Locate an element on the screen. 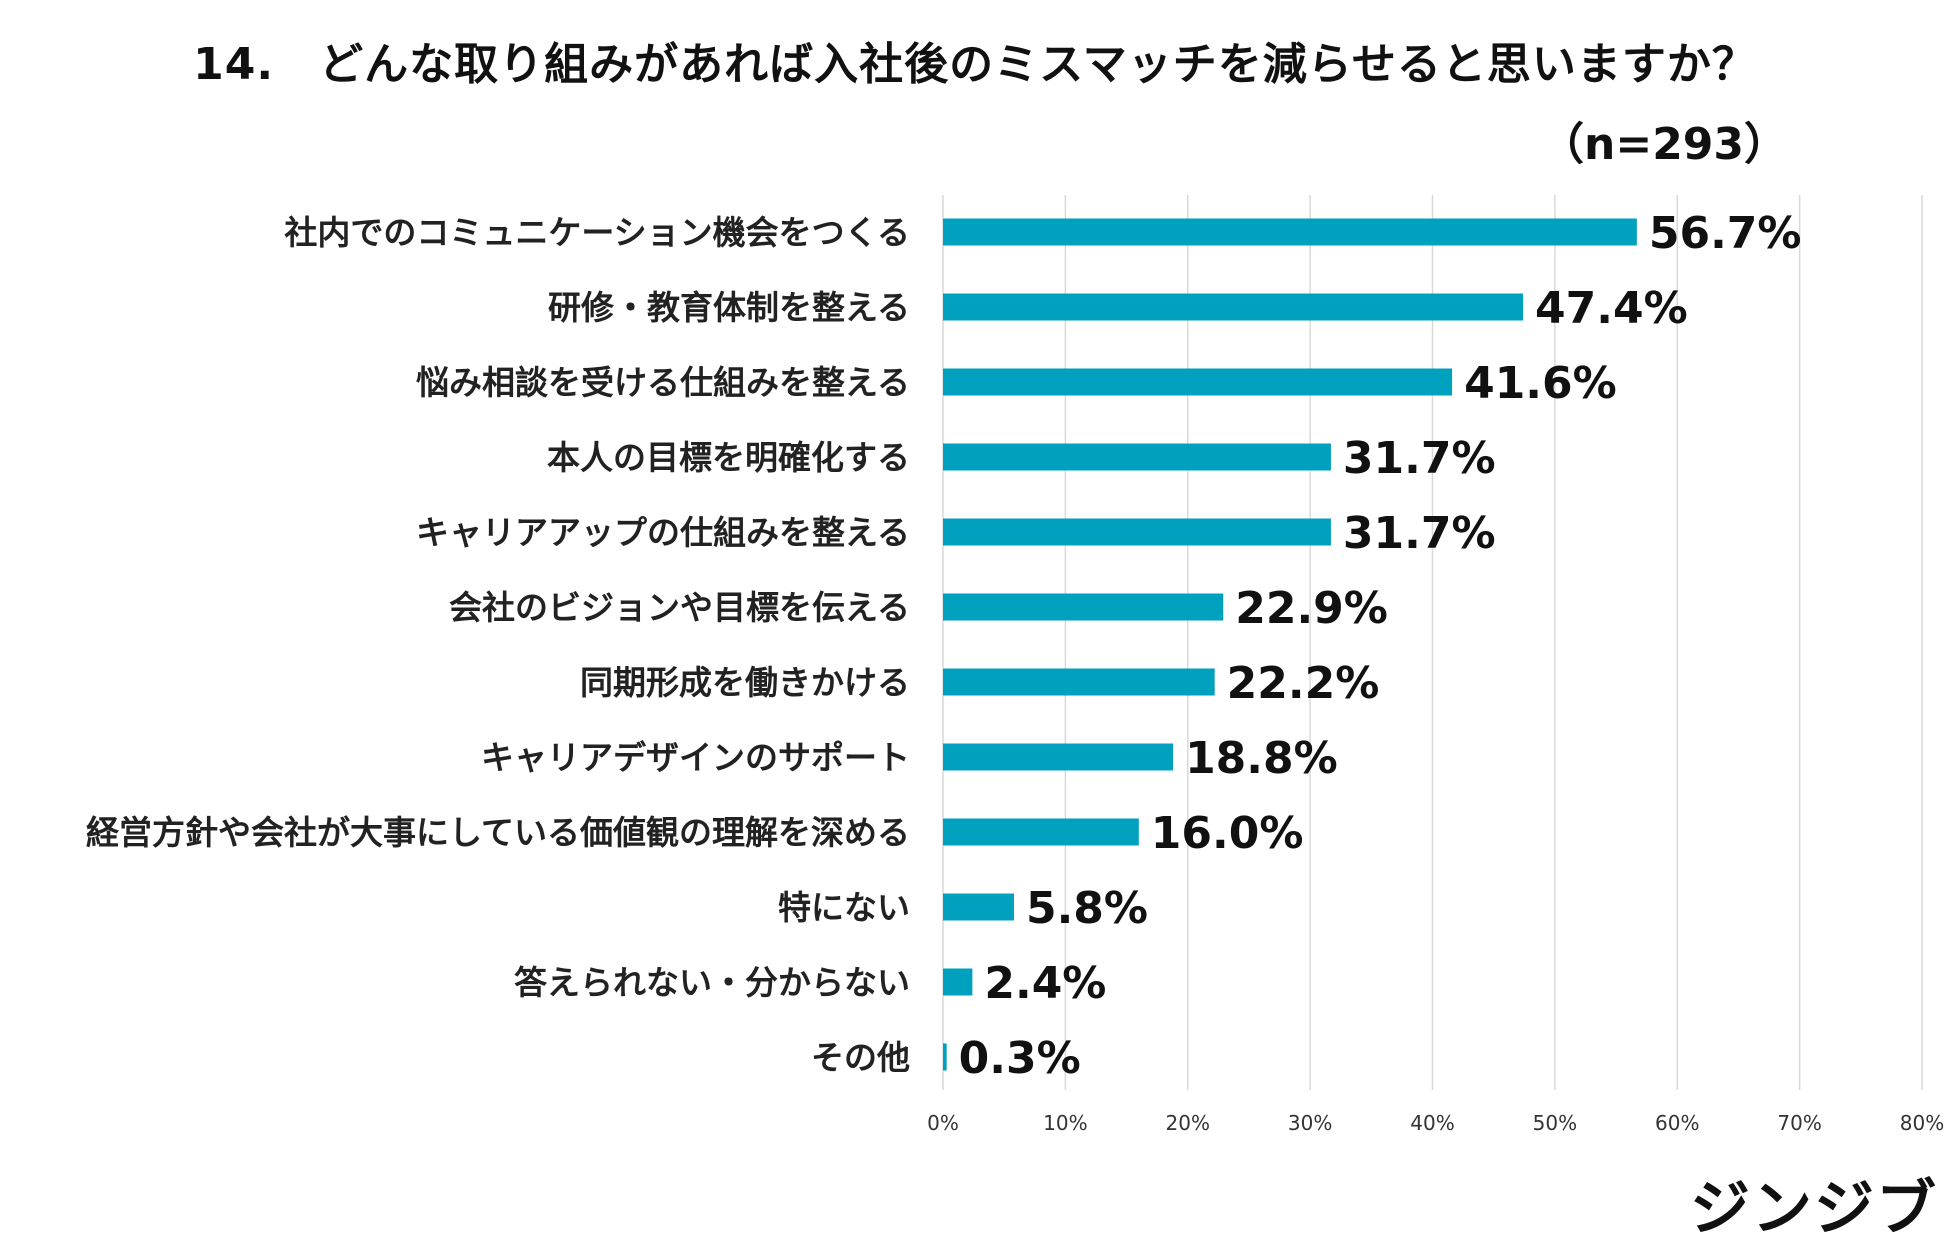 The height and width of the screenshot is (1247, 1950). x-tick-label: 10% is located at coordinates (1065, 1123).